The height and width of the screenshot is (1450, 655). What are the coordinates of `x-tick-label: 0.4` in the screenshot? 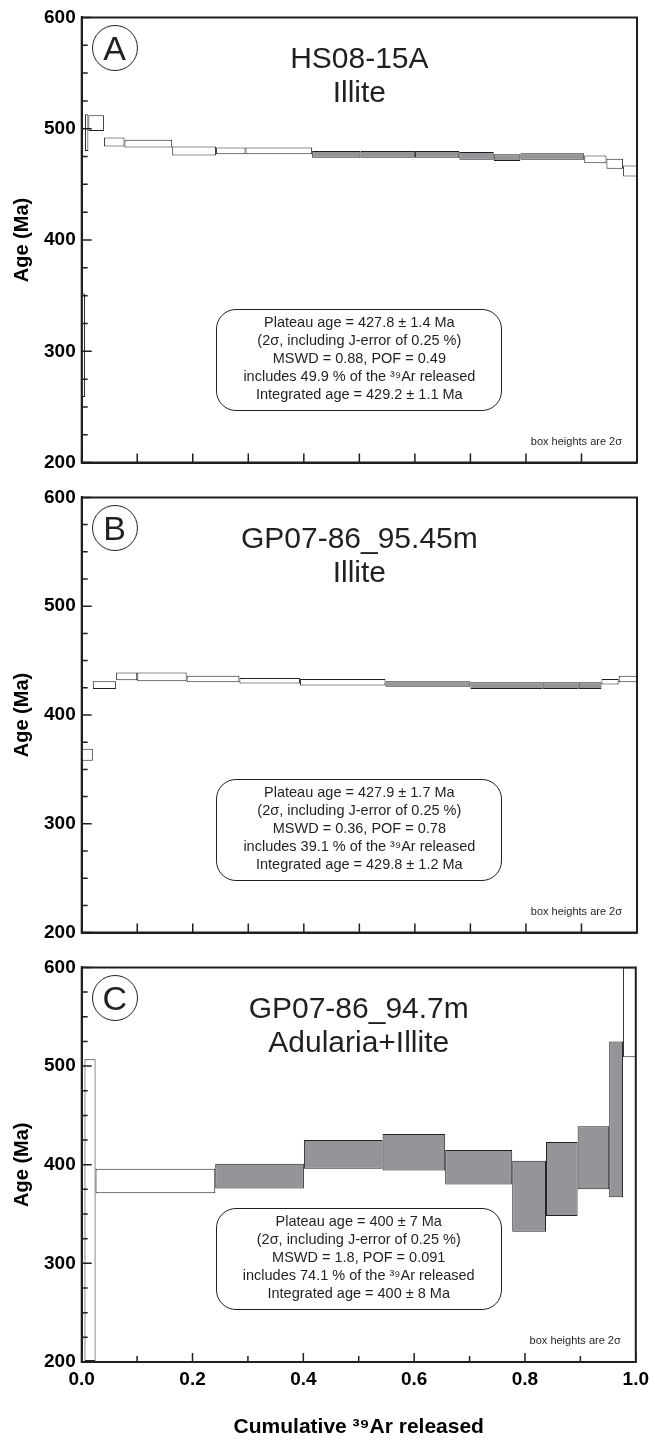 It's located at (303, 1378).